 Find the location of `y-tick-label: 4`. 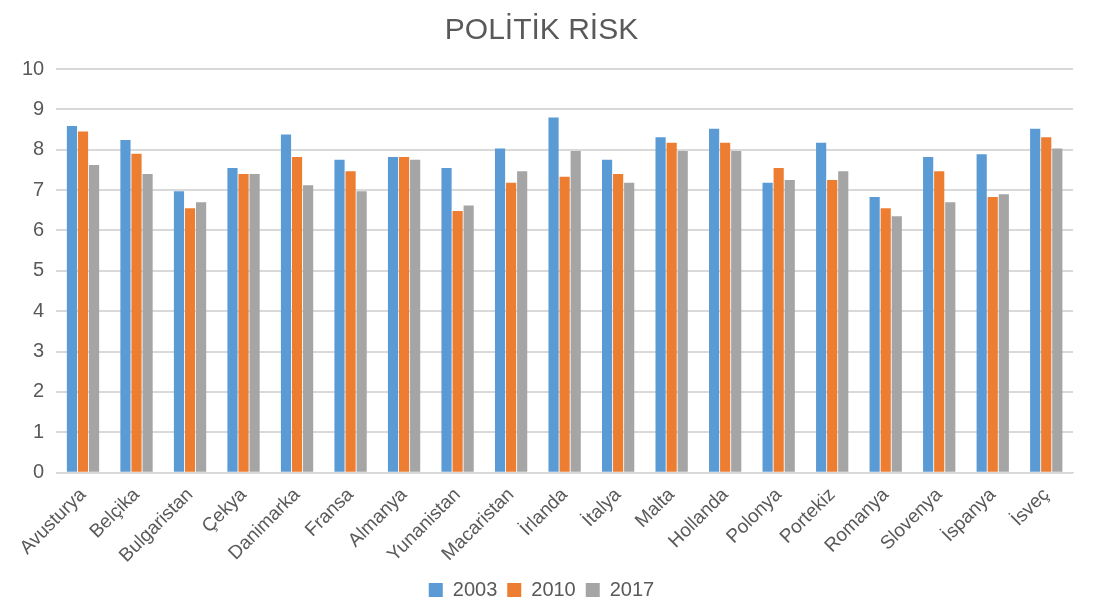

y-tick-label: 4 is located at coordinates (39, 309).